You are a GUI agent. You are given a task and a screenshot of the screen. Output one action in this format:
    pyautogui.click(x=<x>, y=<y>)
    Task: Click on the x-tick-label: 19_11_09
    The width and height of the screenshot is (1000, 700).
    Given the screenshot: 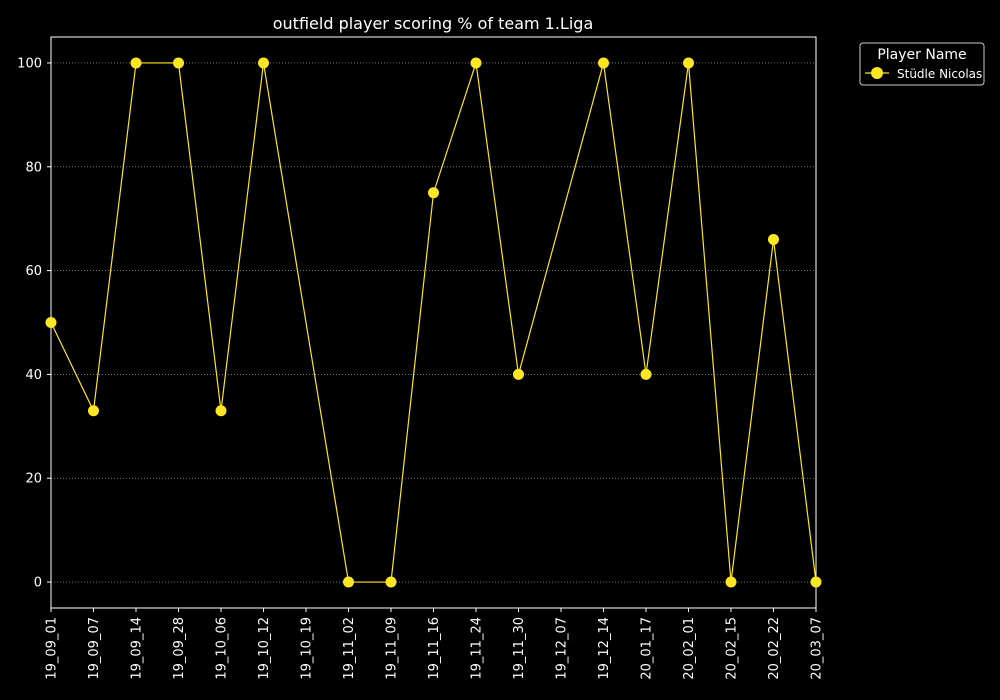 What is the action you would take?
    pyautogui.click(x=392, y=648)
    